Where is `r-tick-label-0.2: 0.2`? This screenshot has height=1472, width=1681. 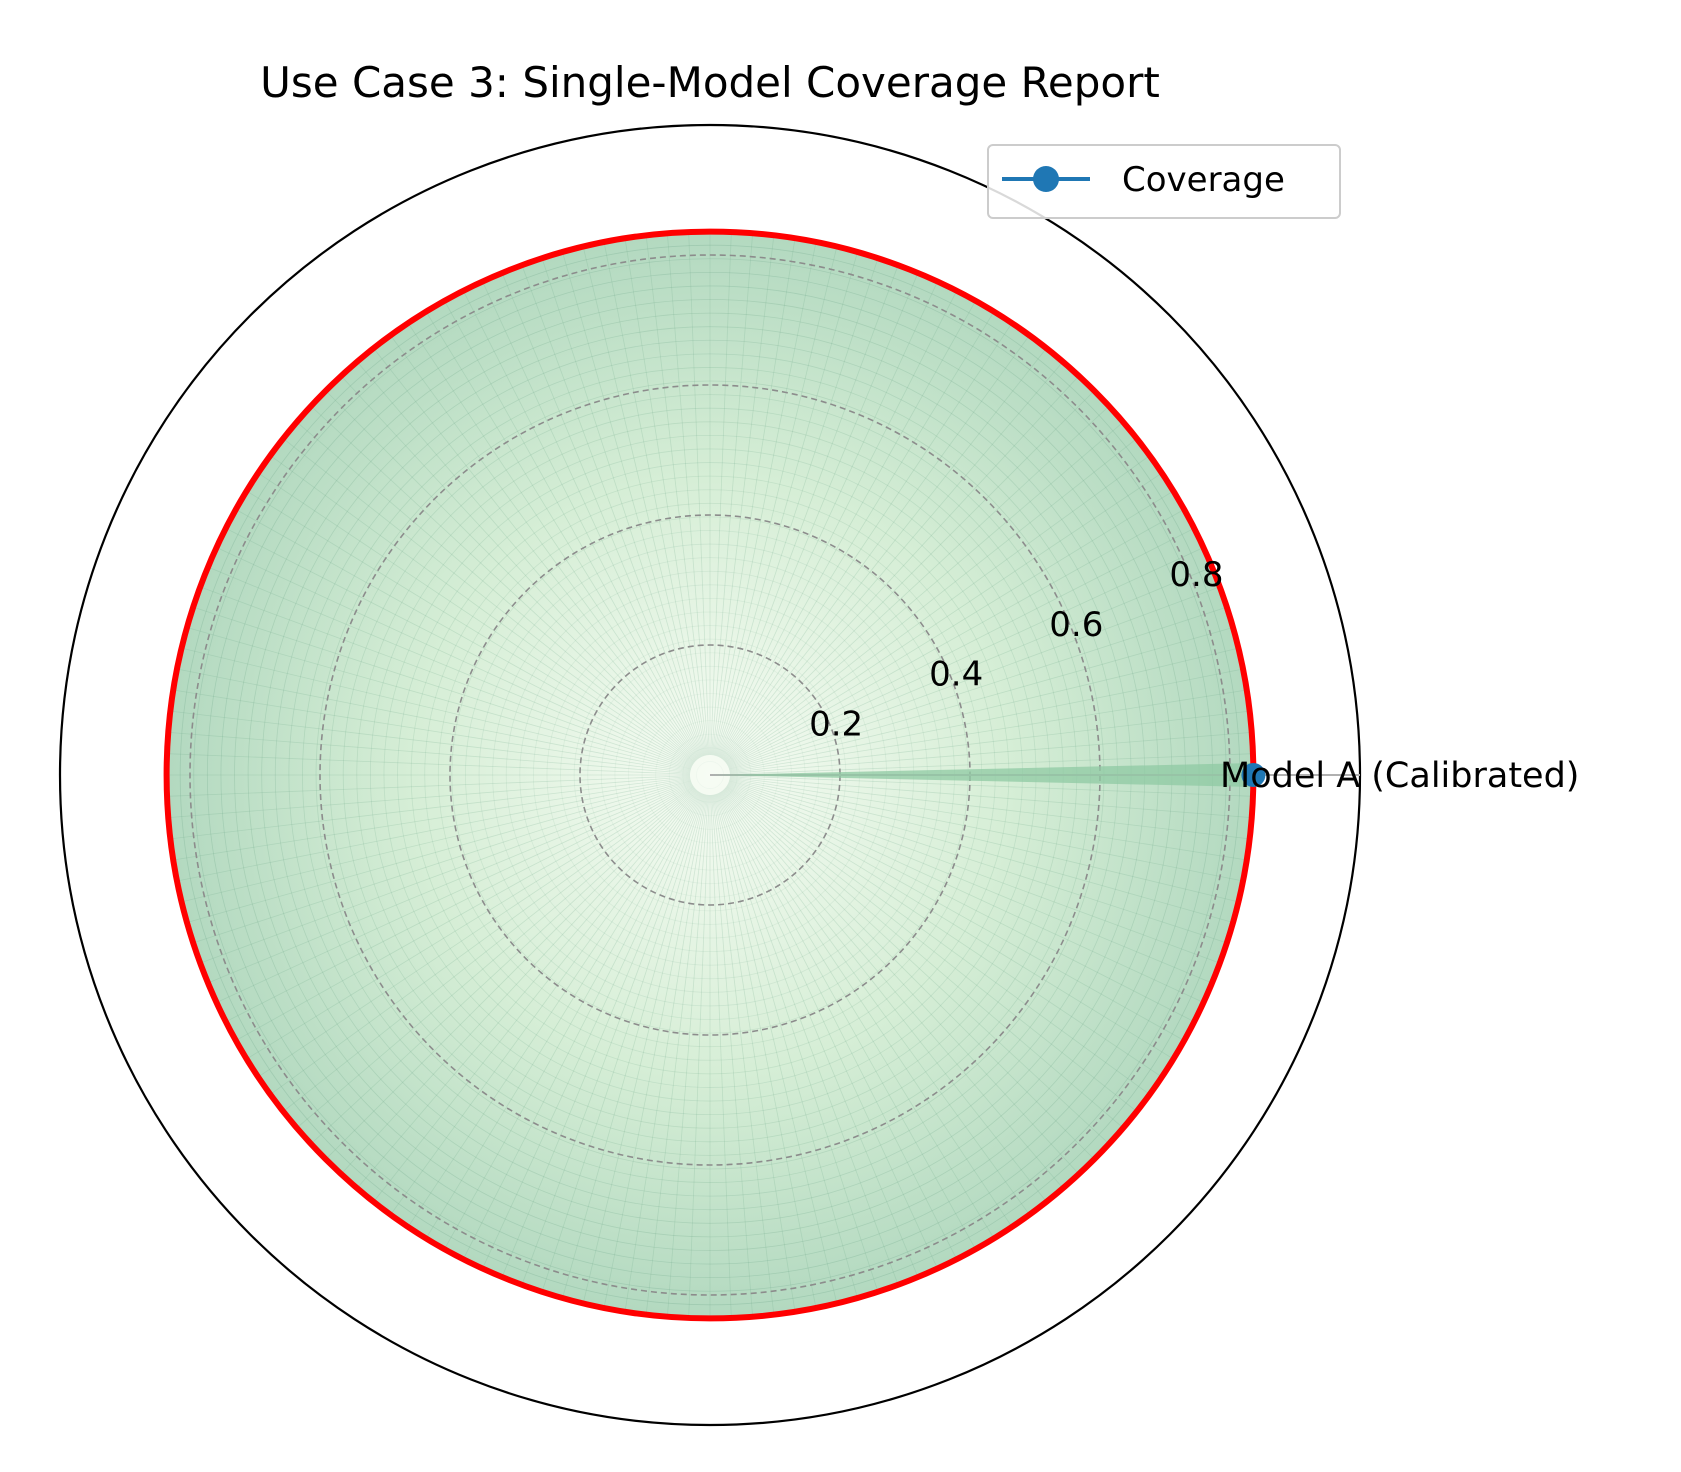
r-tick-label-0.2: 0.2 is located at coordinates (836, 724).